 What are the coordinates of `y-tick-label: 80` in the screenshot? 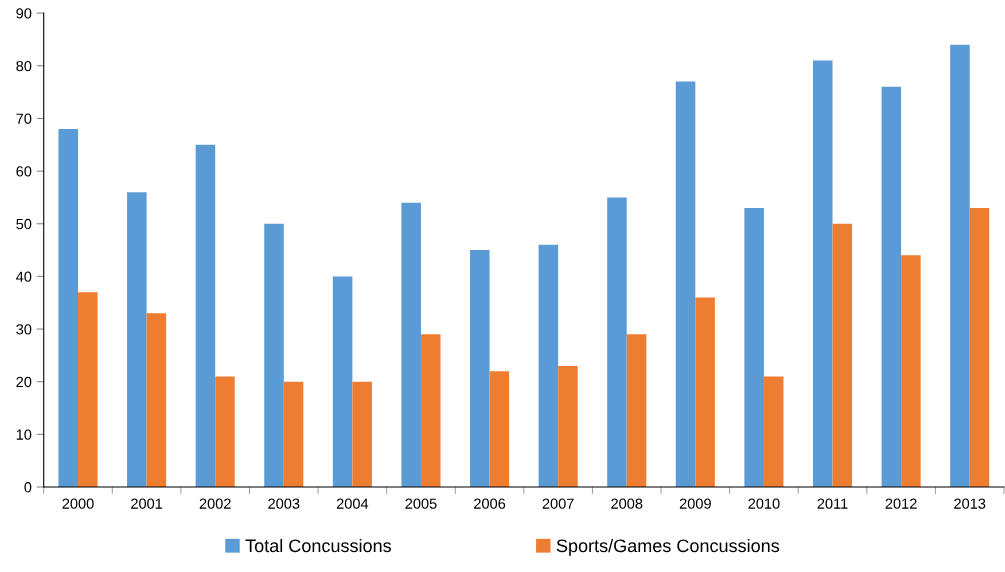 It's located at (24, 66).